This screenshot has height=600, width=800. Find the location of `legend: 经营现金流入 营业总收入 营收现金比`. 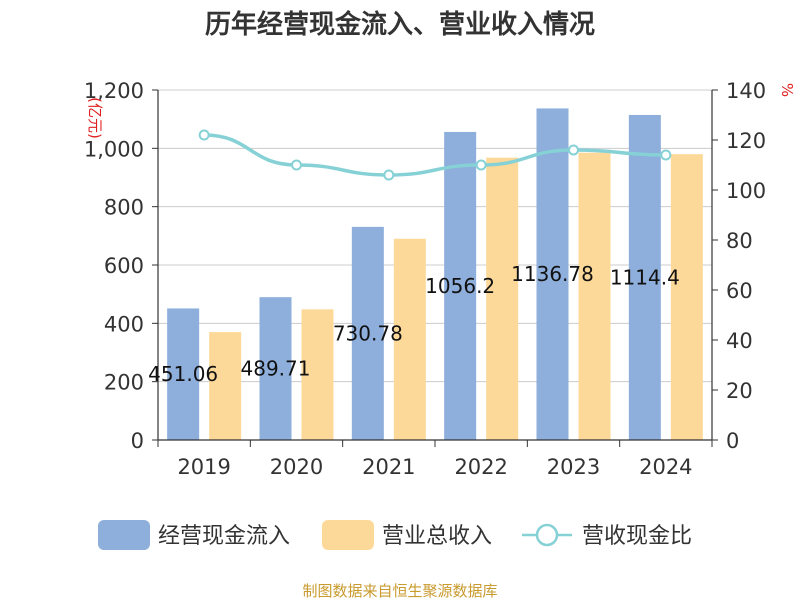

legend: 经营现金流入 营业总收入 营收现金比 is located at coordinates (395, 535).